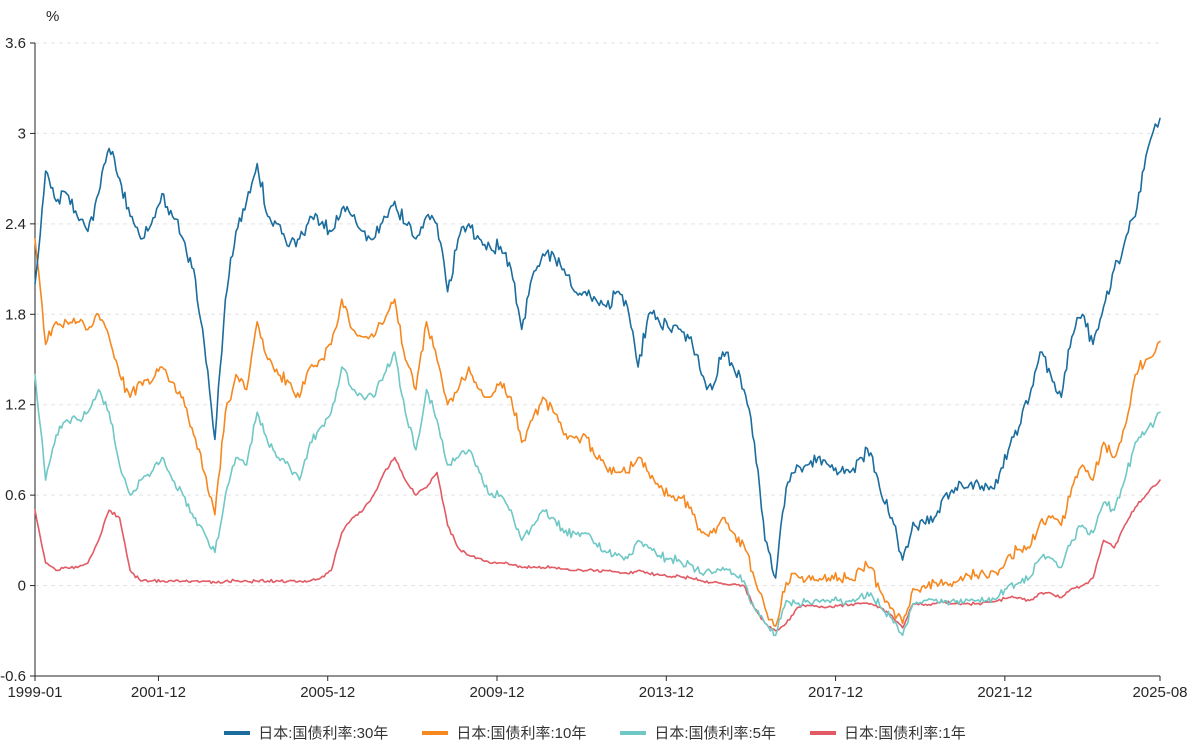  I want to click on x-axis-tick-label: 2021-12, so click(1004, 692).